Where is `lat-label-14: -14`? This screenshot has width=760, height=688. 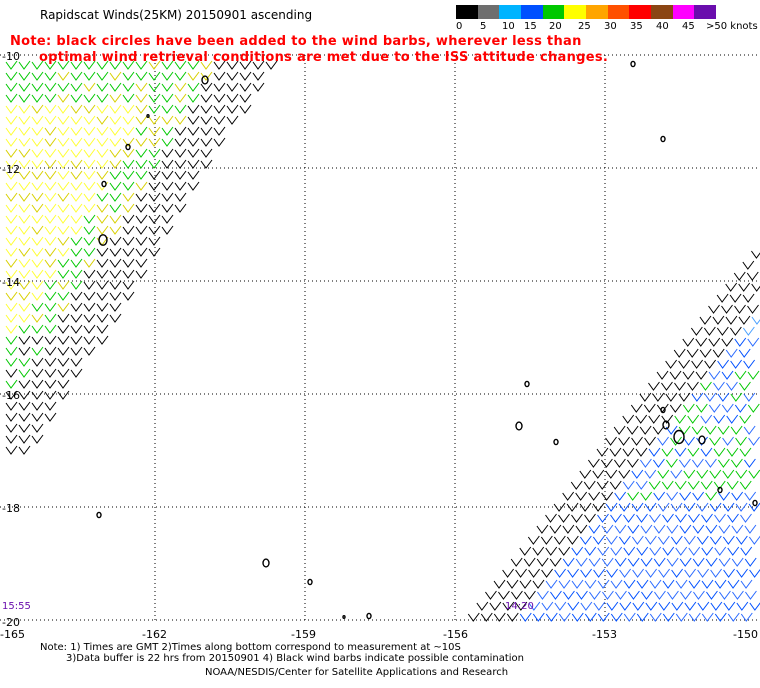 lat-label-14: -14 is located at coordinates (11, 282).